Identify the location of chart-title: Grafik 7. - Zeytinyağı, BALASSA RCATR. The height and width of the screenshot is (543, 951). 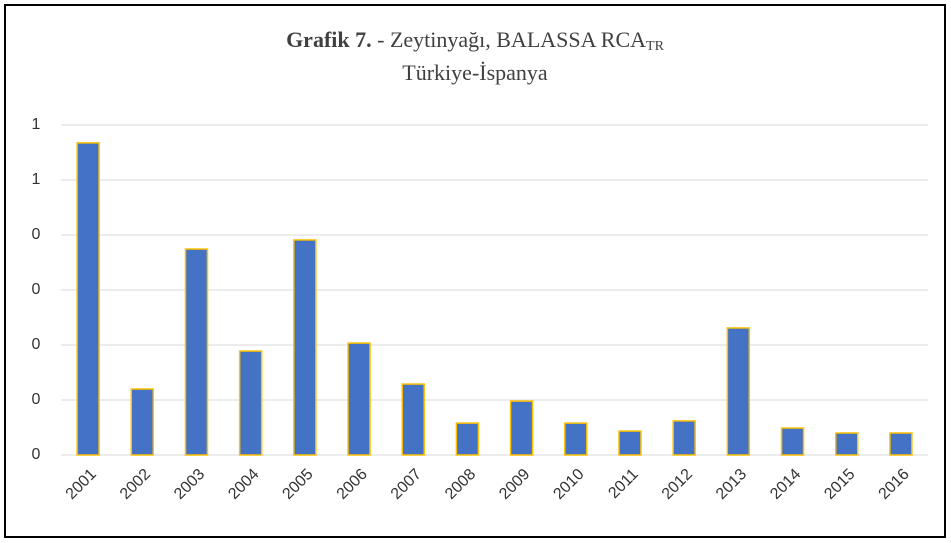
(475, 40).